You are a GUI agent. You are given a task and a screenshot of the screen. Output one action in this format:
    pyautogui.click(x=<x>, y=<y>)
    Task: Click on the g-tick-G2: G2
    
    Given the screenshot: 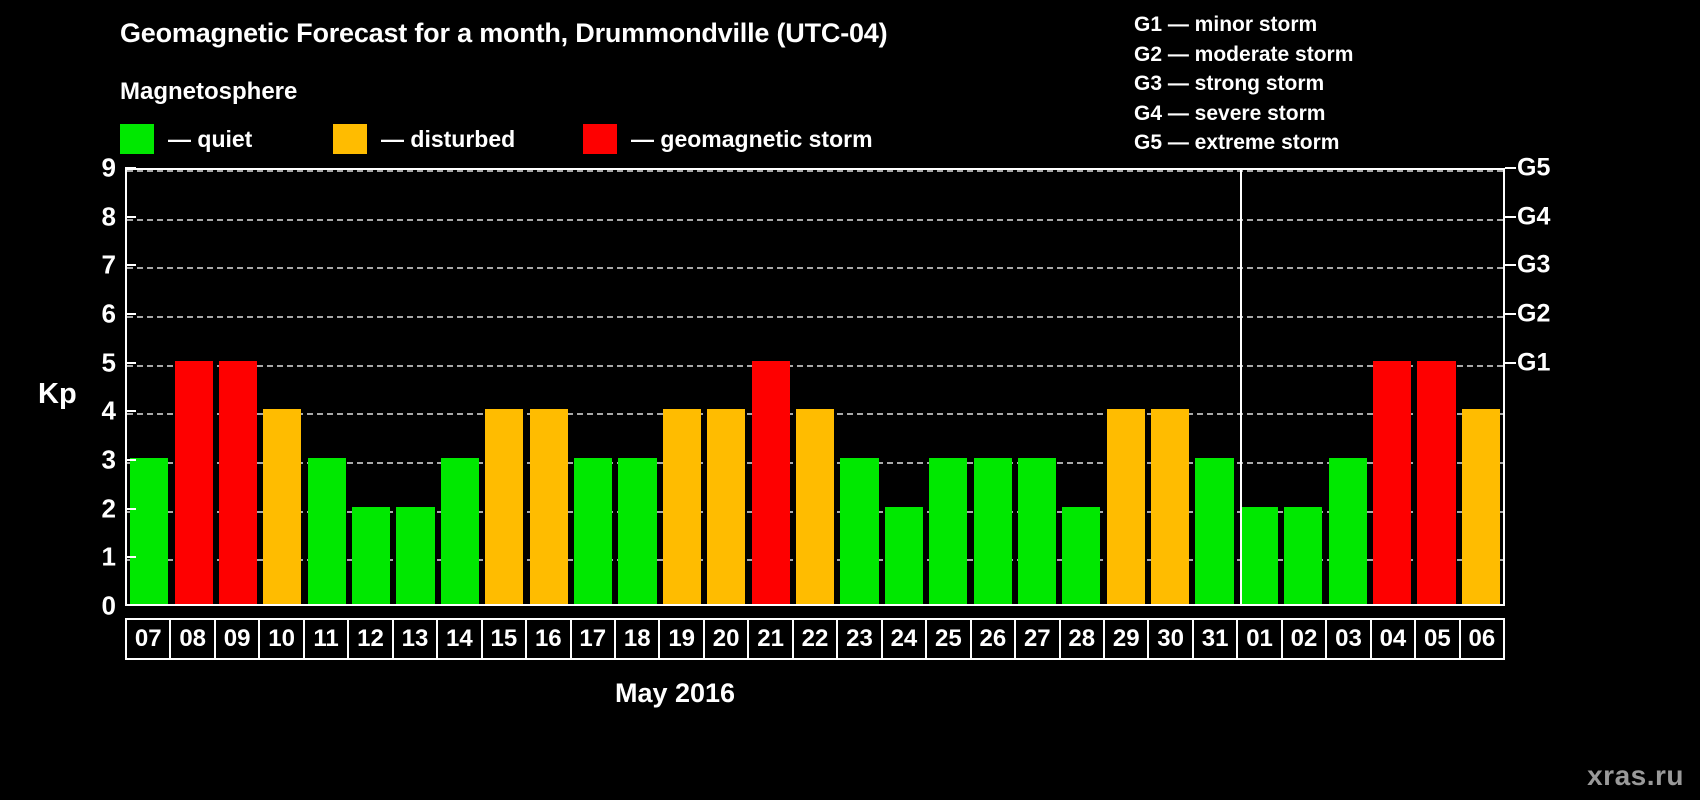 What is the action you would take?
    pyautogui.click(x=1534, y=313)
    